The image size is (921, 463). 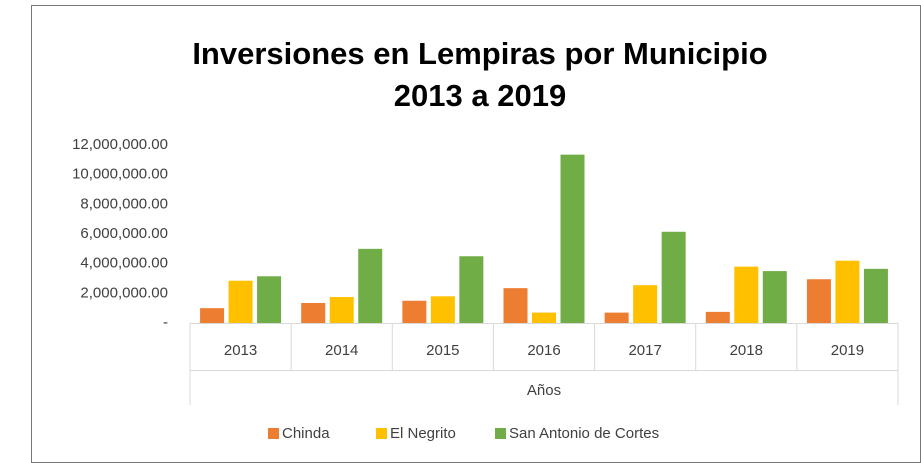 I want to click on y-tick-label: 6,000,000.00, so click(x=124, y=233).